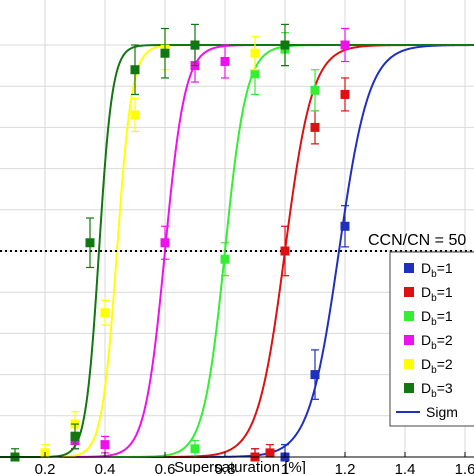 Image resolution: width=474 pixels, height=474 pixels. What do you see at coordinates (225, 467) in the screenshot?
I see `x-tick-label: 0.8` at bounding box center [225, 467].